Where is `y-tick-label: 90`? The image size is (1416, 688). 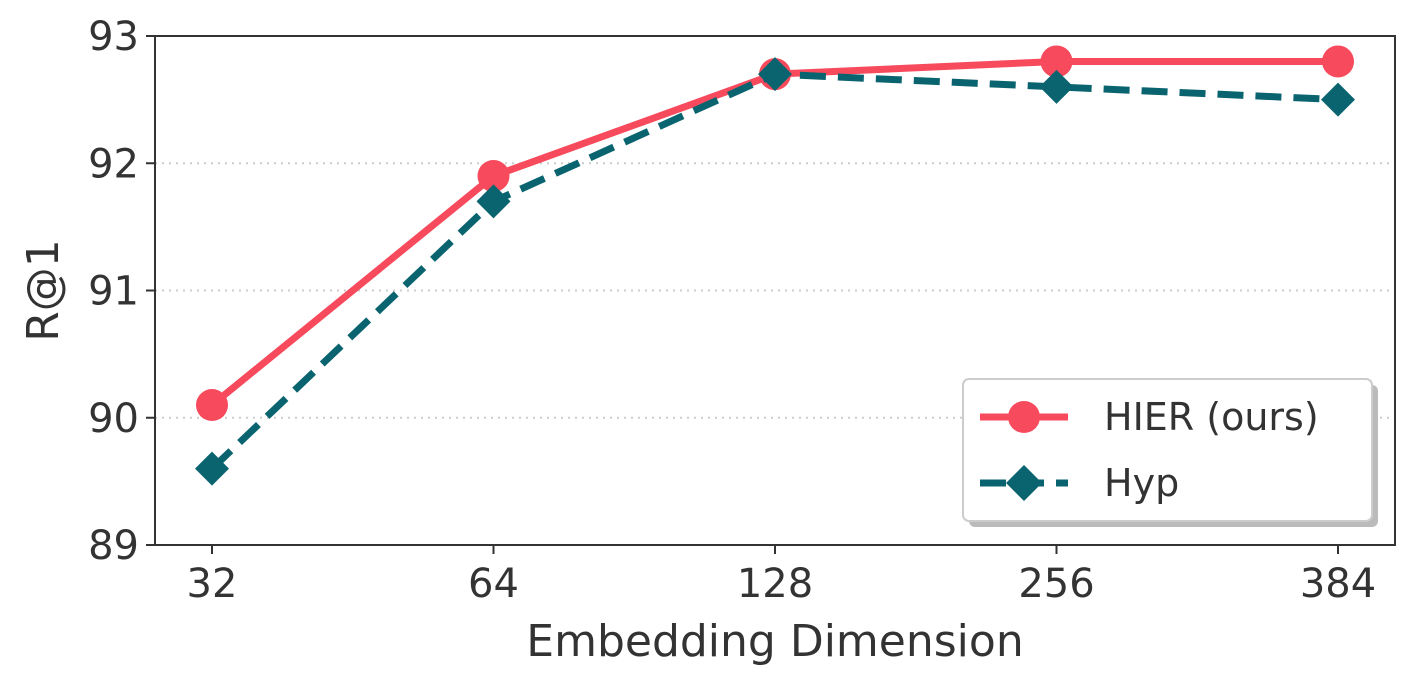
y-tick-label: 90 is located at coordinates (113, 419).